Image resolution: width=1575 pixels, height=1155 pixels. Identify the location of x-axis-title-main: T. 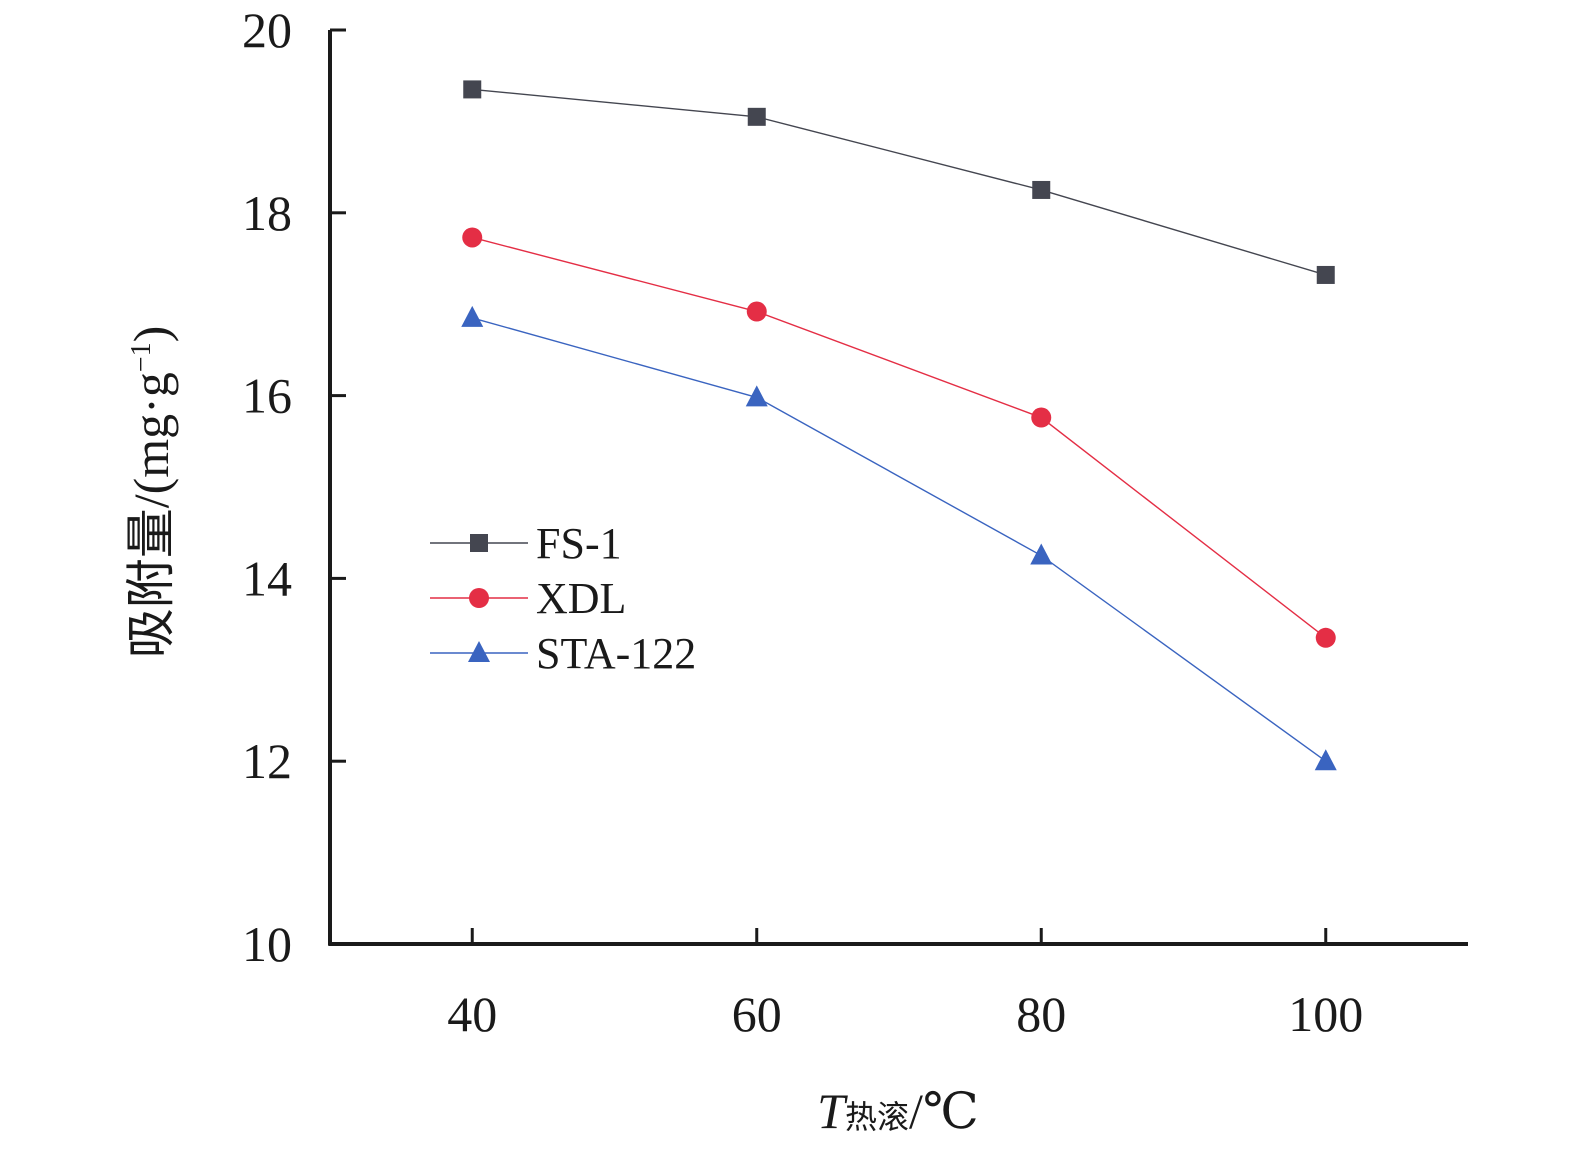
(832, 1111).